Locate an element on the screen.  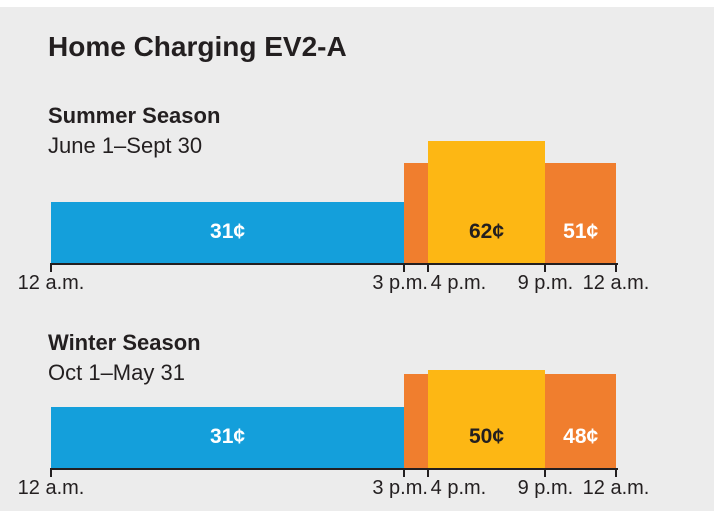
winter-season-dates: Oct 1–May 31 is located at coordinates (116, 372).